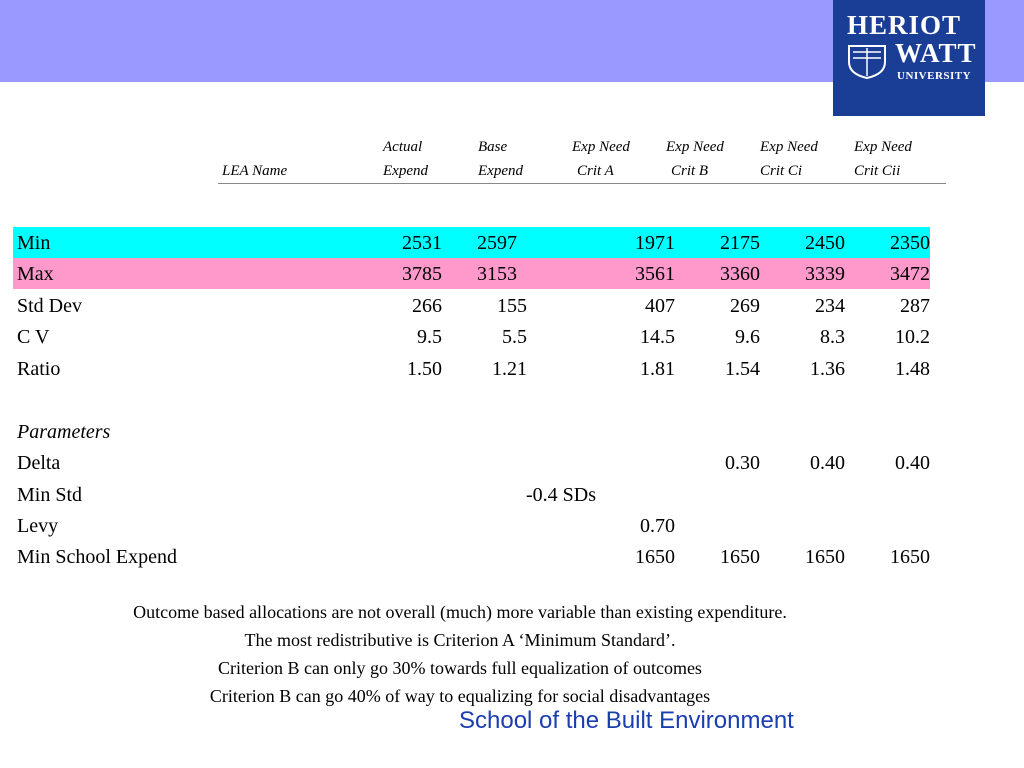 This screenshot has width=1024, height=768. What do you see at coordinates (64, 432) in the screenshot?
I see `parameters-heading: Parameters` at bounding box center [64, 432].